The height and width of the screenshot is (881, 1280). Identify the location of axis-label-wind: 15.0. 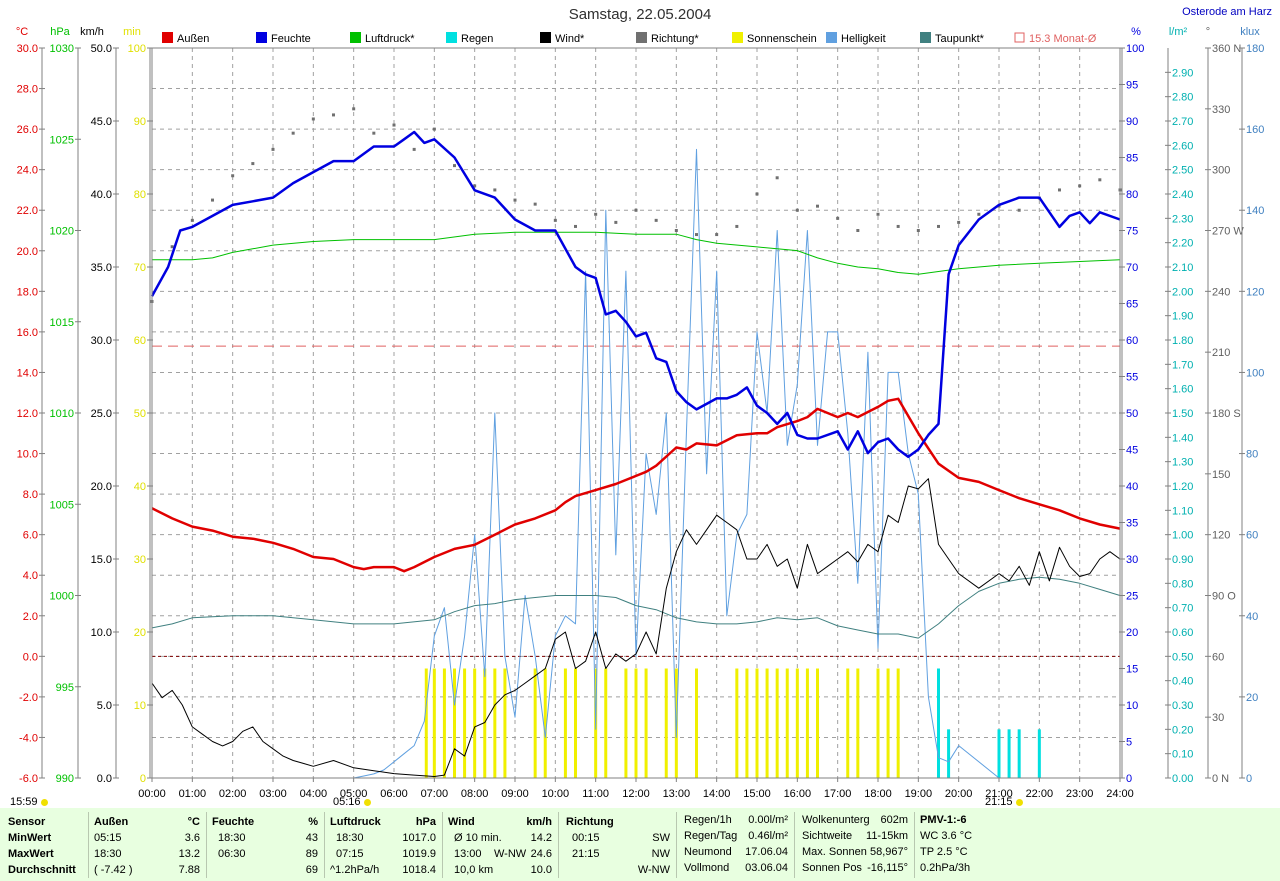
(101, 560).